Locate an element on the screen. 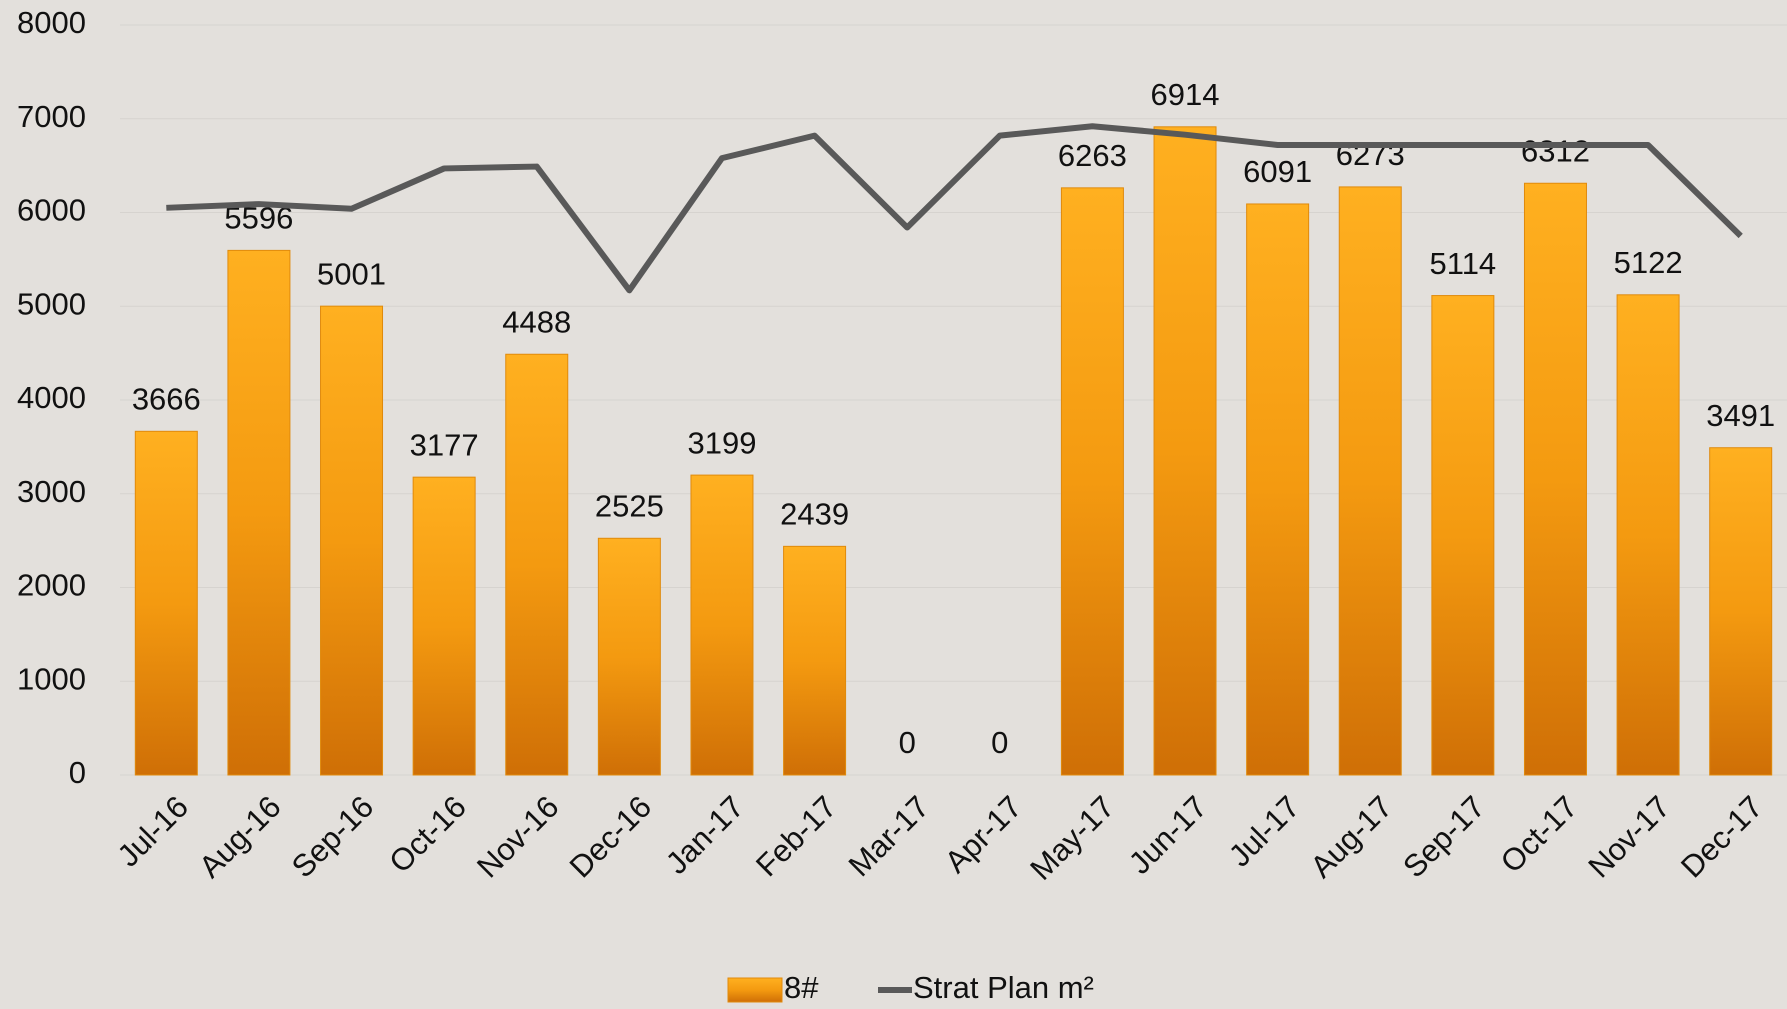 This screenshot has height=1009, width=1787. x-tick-label: Oct-16 is located at coordinates (427, 834).